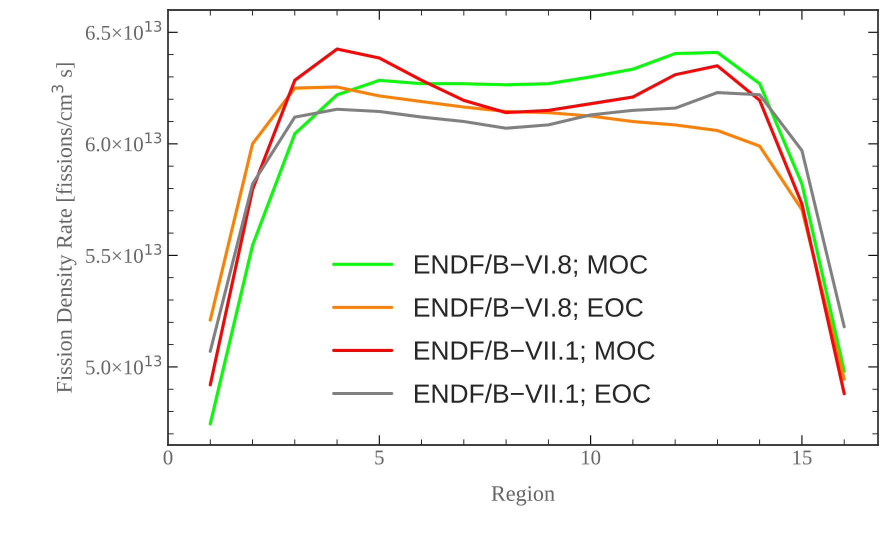 This screenshot has height=545, width=880. Describe the element at coordinates (535, 352) in the screenshot. I see `legend-label: ENDF/B−VII.1; MOC` at that location.